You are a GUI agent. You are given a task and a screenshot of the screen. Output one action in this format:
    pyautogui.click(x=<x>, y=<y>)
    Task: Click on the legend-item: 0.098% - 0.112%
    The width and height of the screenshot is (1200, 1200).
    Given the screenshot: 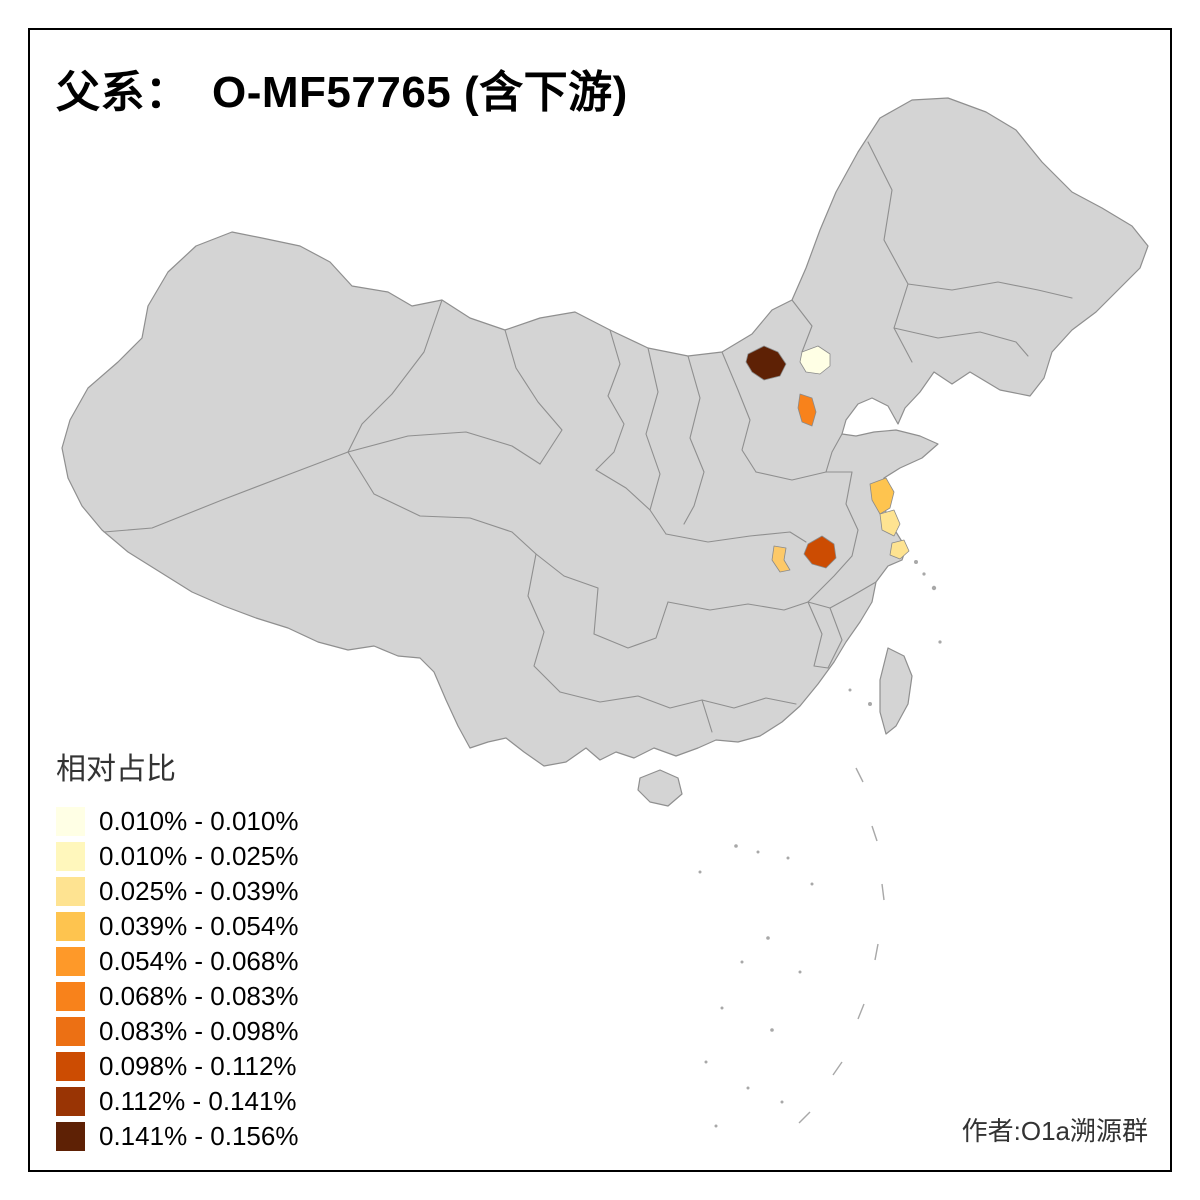 What is the action you would take?
    pyautogui.click(x=177, y=1066)
    